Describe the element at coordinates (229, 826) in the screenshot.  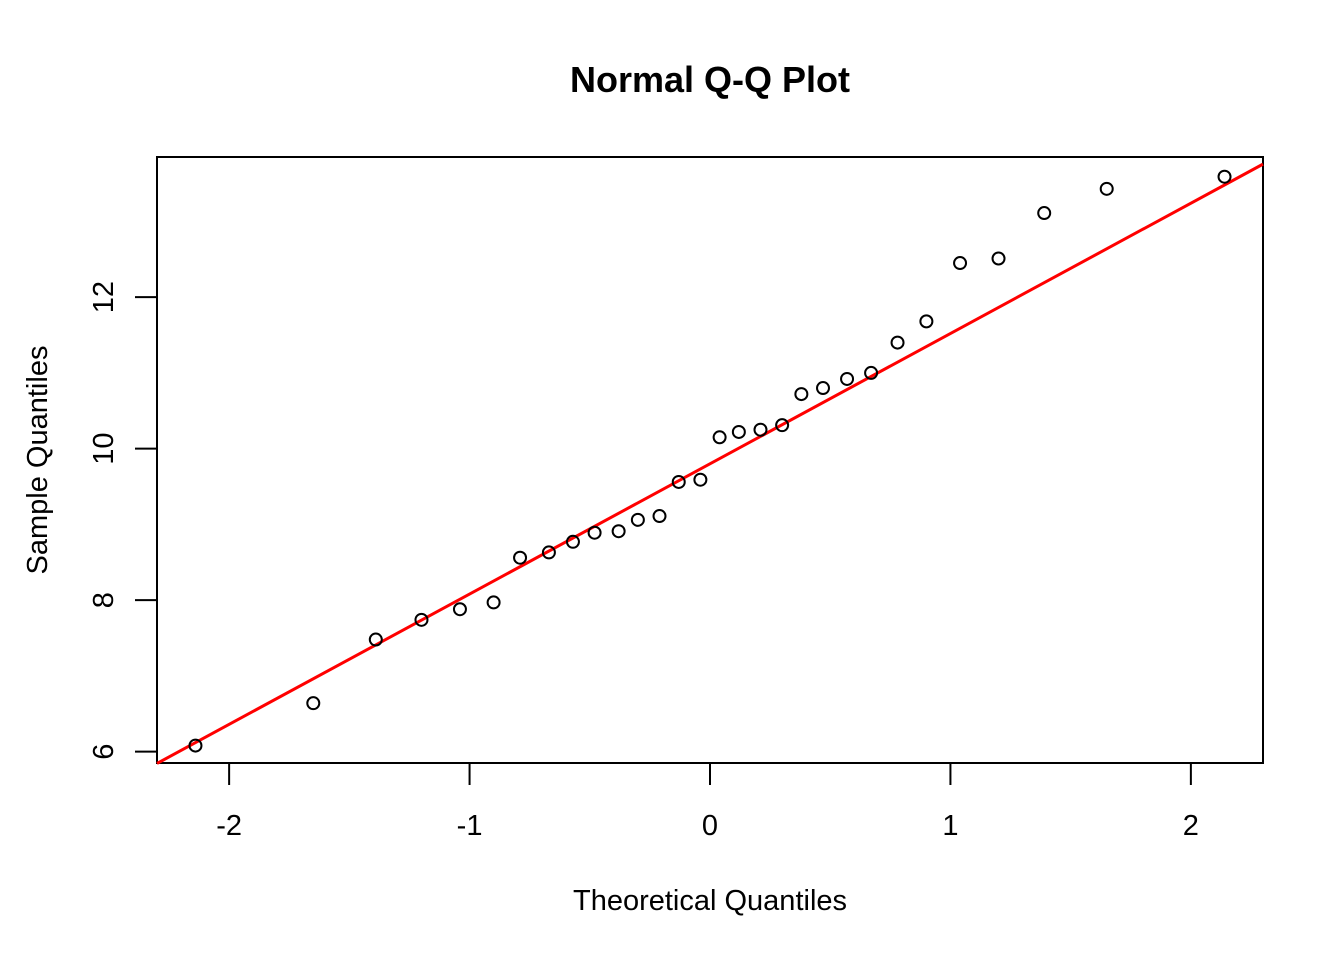
I see `x-tick-label: -2` at that location.